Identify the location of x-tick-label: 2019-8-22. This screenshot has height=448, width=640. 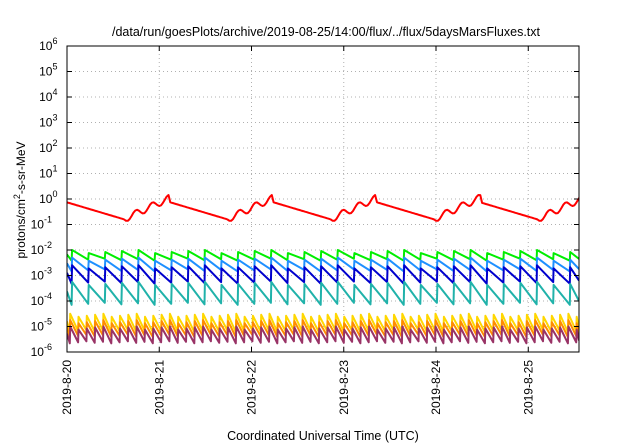
(252, 387).